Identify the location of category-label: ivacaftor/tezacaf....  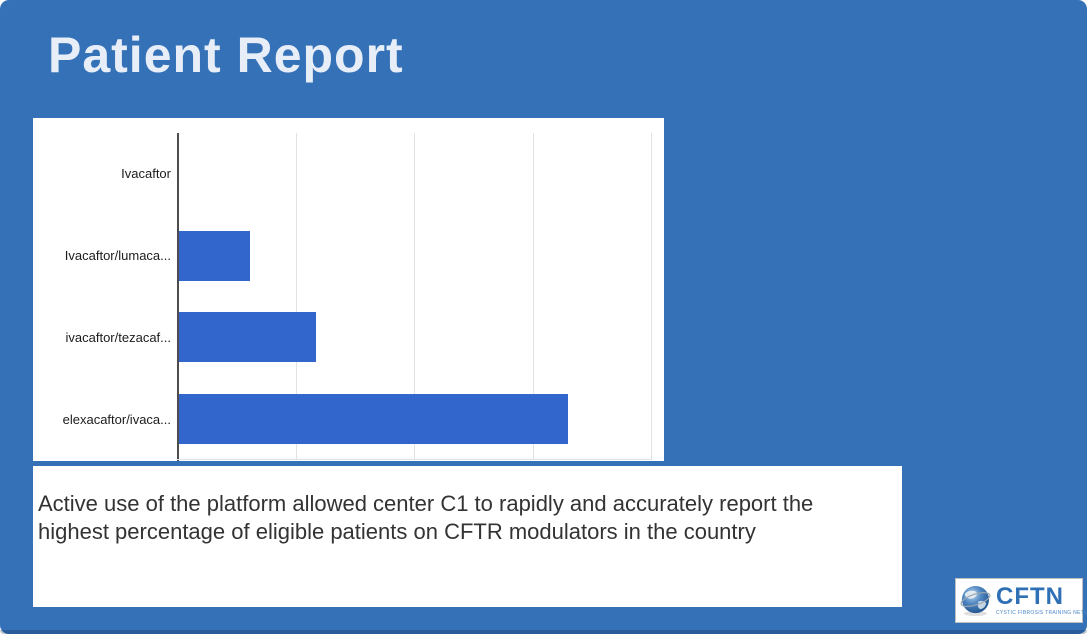
(118, 337).